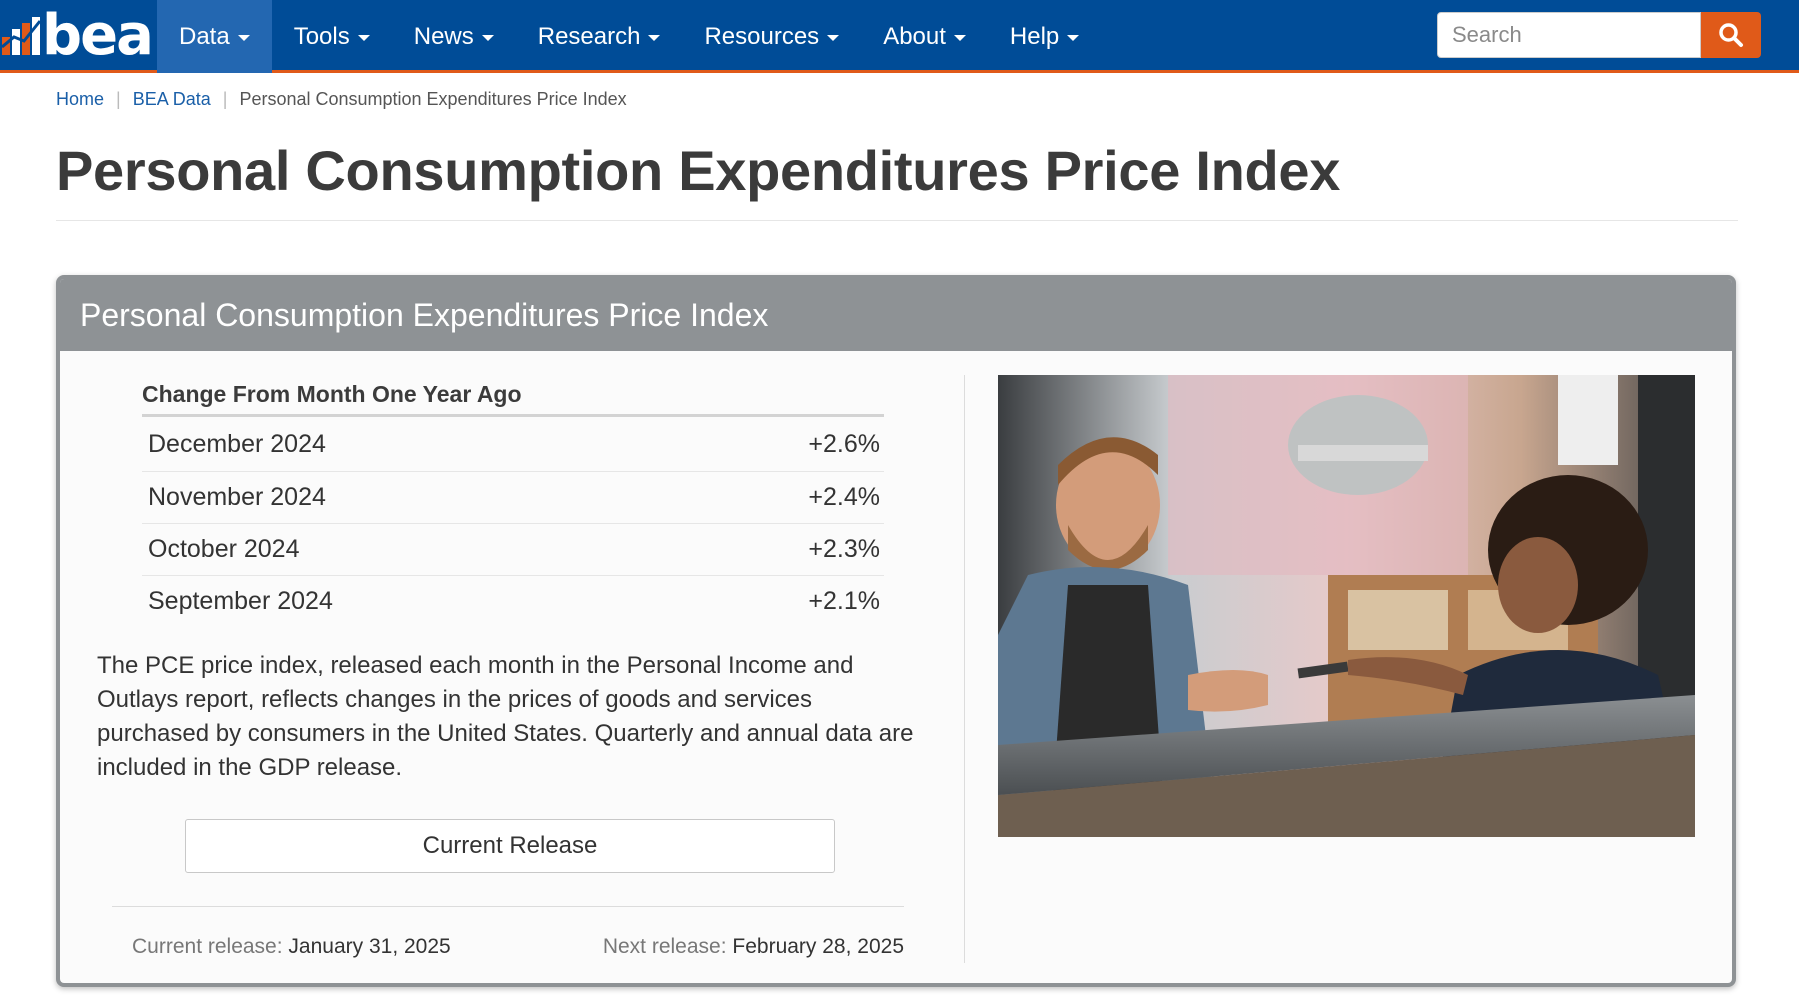 The width and height of the screenshot is (1799, 997). Describe the element at coordinates (1034, 36) in the screenshot. I see `nav-item-label: Help` at that location.